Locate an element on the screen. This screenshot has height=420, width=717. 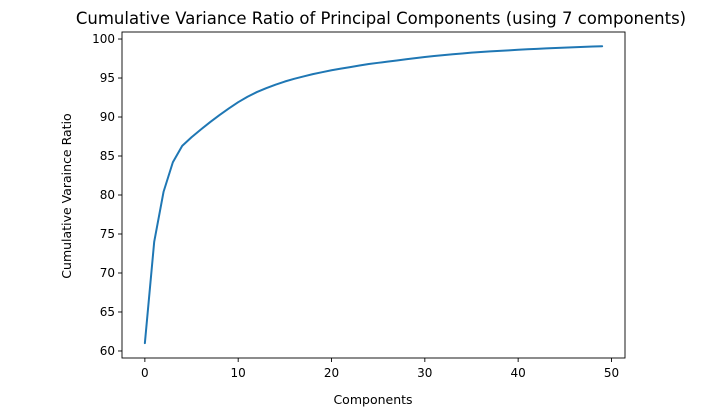
x-tick-label-40: 40 is located at coordinates (518, 373).